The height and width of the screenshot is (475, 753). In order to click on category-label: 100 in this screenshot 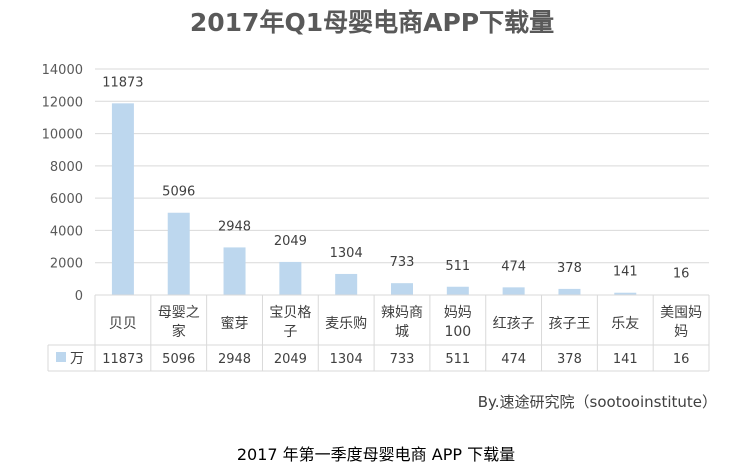, I will do `click(457, 332)`.